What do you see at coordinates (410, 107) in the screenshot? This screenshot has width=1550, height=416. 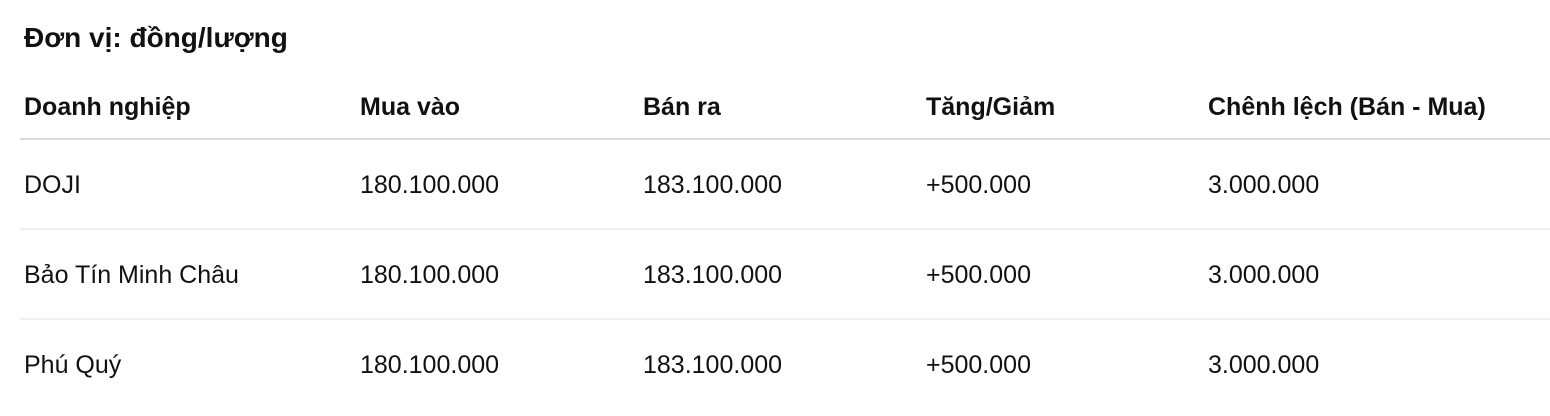 I see `header-buy: Mua vào` at bounding box center [410, 107].